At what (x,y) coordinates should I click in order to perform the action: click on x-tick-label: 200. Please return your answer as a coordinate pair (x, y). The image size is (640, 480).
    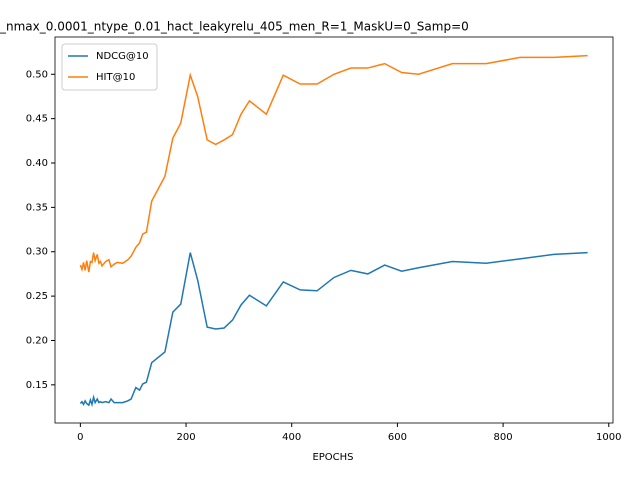
    Looking at the image, I should click on (185, 437).